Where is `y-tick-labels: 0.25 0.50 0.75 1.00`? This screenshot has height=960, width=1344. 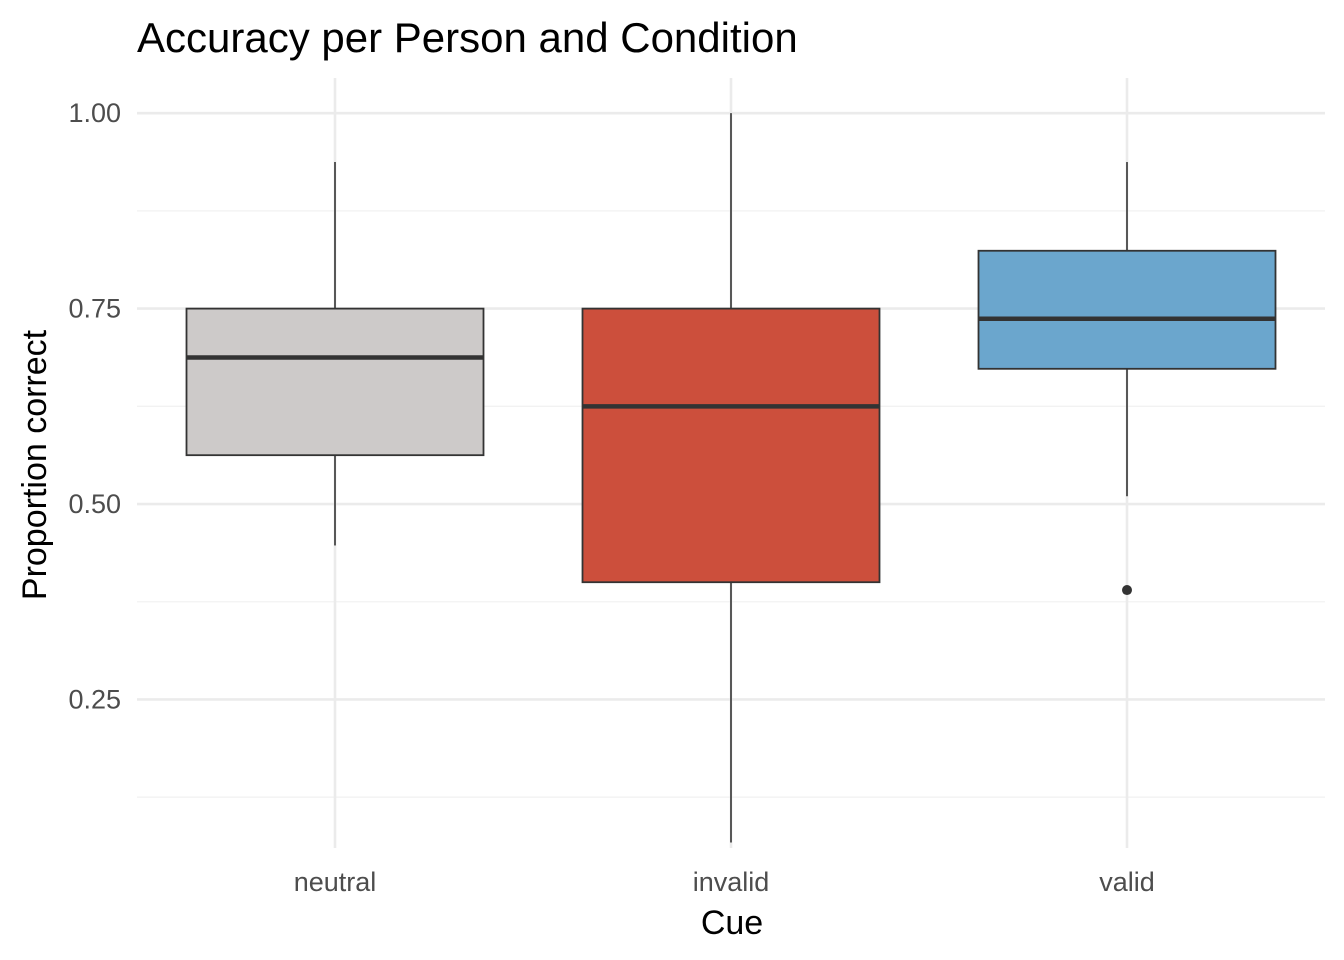 y-tick-labels: 0.25 0.50 0.75 1.00 is located at coordinates (94, 406).